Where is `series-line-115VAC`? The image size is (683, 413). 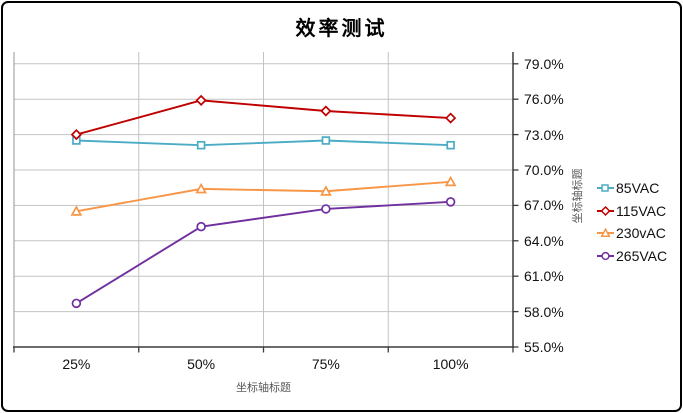
series-line-115VAC is located at coordinates (263, 117).